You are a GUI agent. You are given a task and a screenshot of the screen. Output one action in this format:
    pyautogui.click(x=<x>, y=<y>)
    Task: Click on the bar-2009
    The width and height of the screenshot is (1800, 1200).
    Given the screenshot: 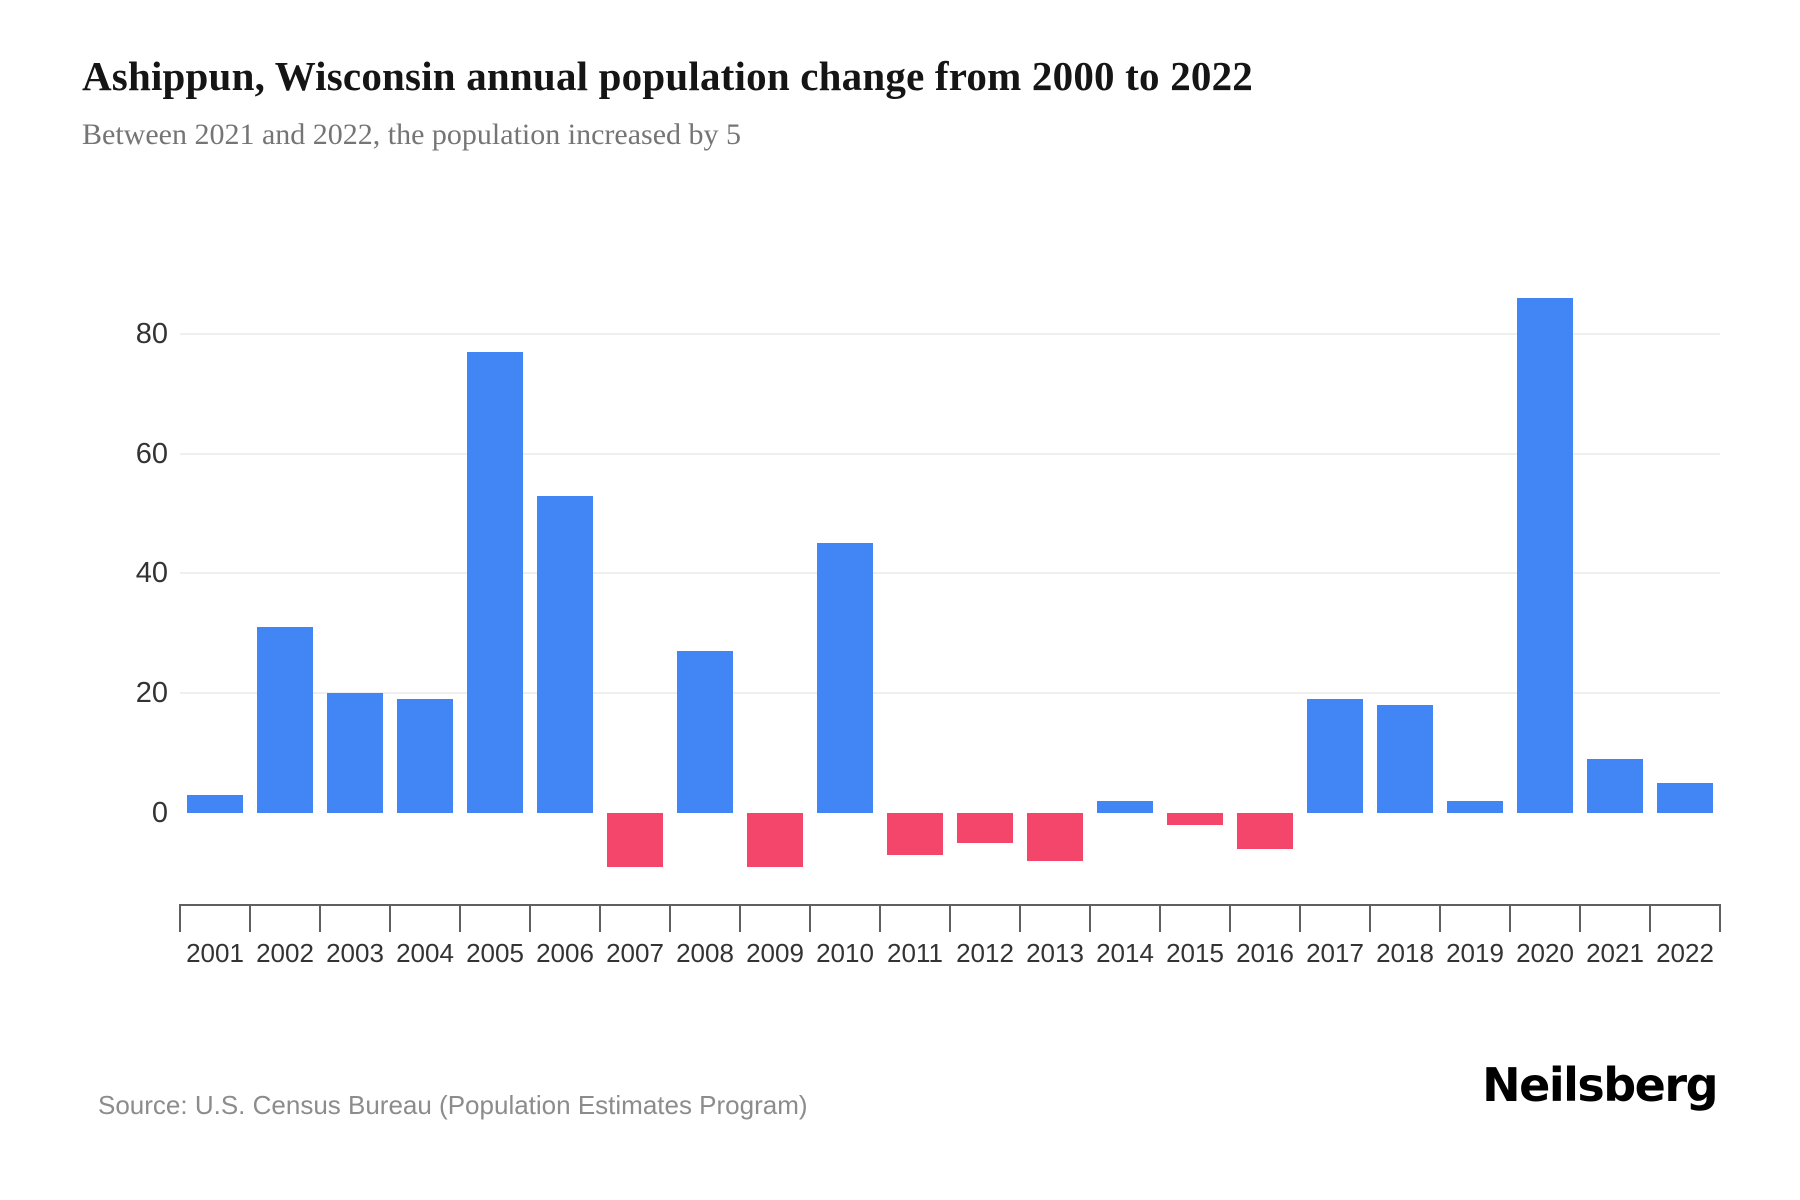 What is the action you would take?
    pyautogui.click(x=775, y=840)
    